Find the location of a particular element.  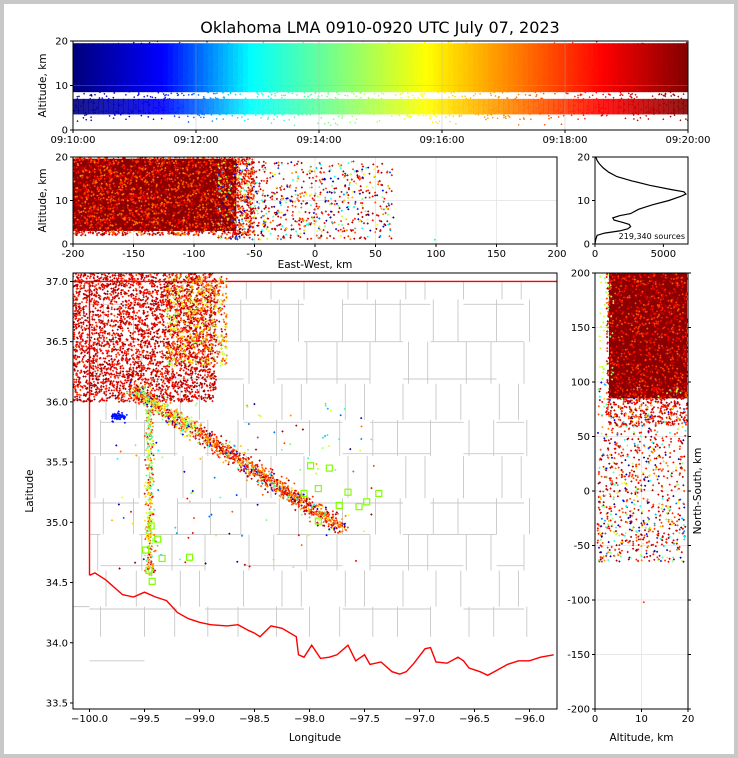

east-west-ytick-label: 10 is located at coordinates (61, 201).